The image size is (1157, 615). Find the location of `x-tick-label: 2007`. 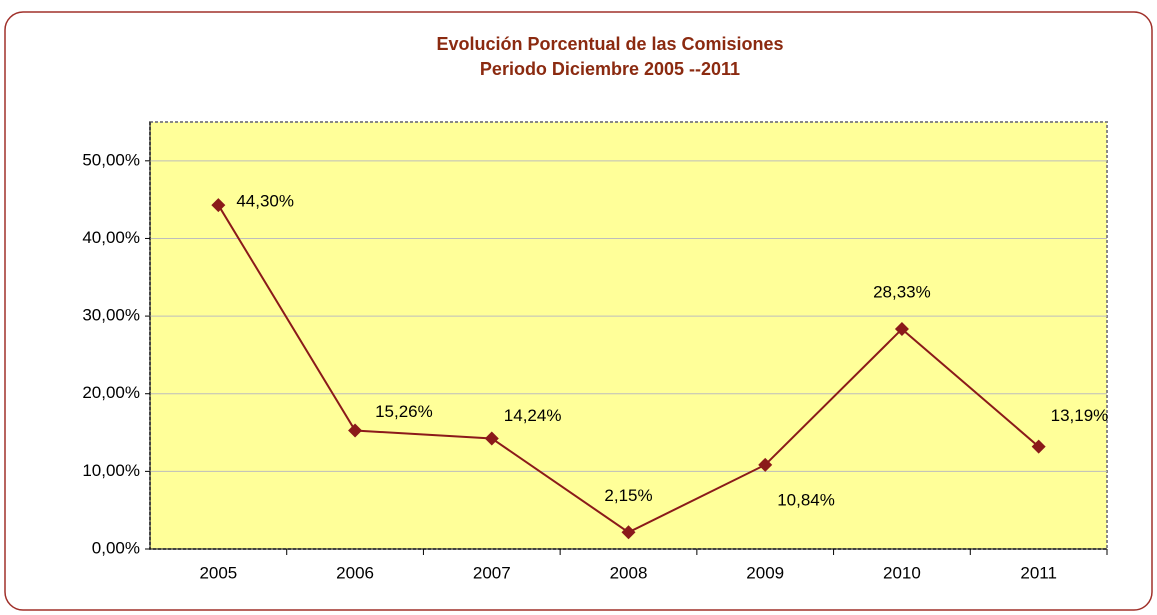

x-tick-label: 2007 is located at coordinates (492, 572).